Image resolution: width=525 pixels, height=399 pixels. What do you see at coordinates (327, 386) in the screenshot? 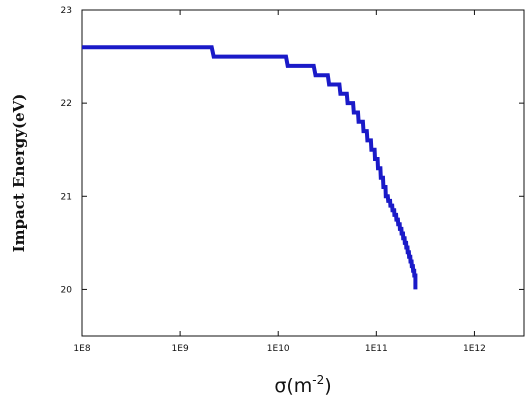
I see `x-axis-label-close: )` at bounding box center [327, 386].